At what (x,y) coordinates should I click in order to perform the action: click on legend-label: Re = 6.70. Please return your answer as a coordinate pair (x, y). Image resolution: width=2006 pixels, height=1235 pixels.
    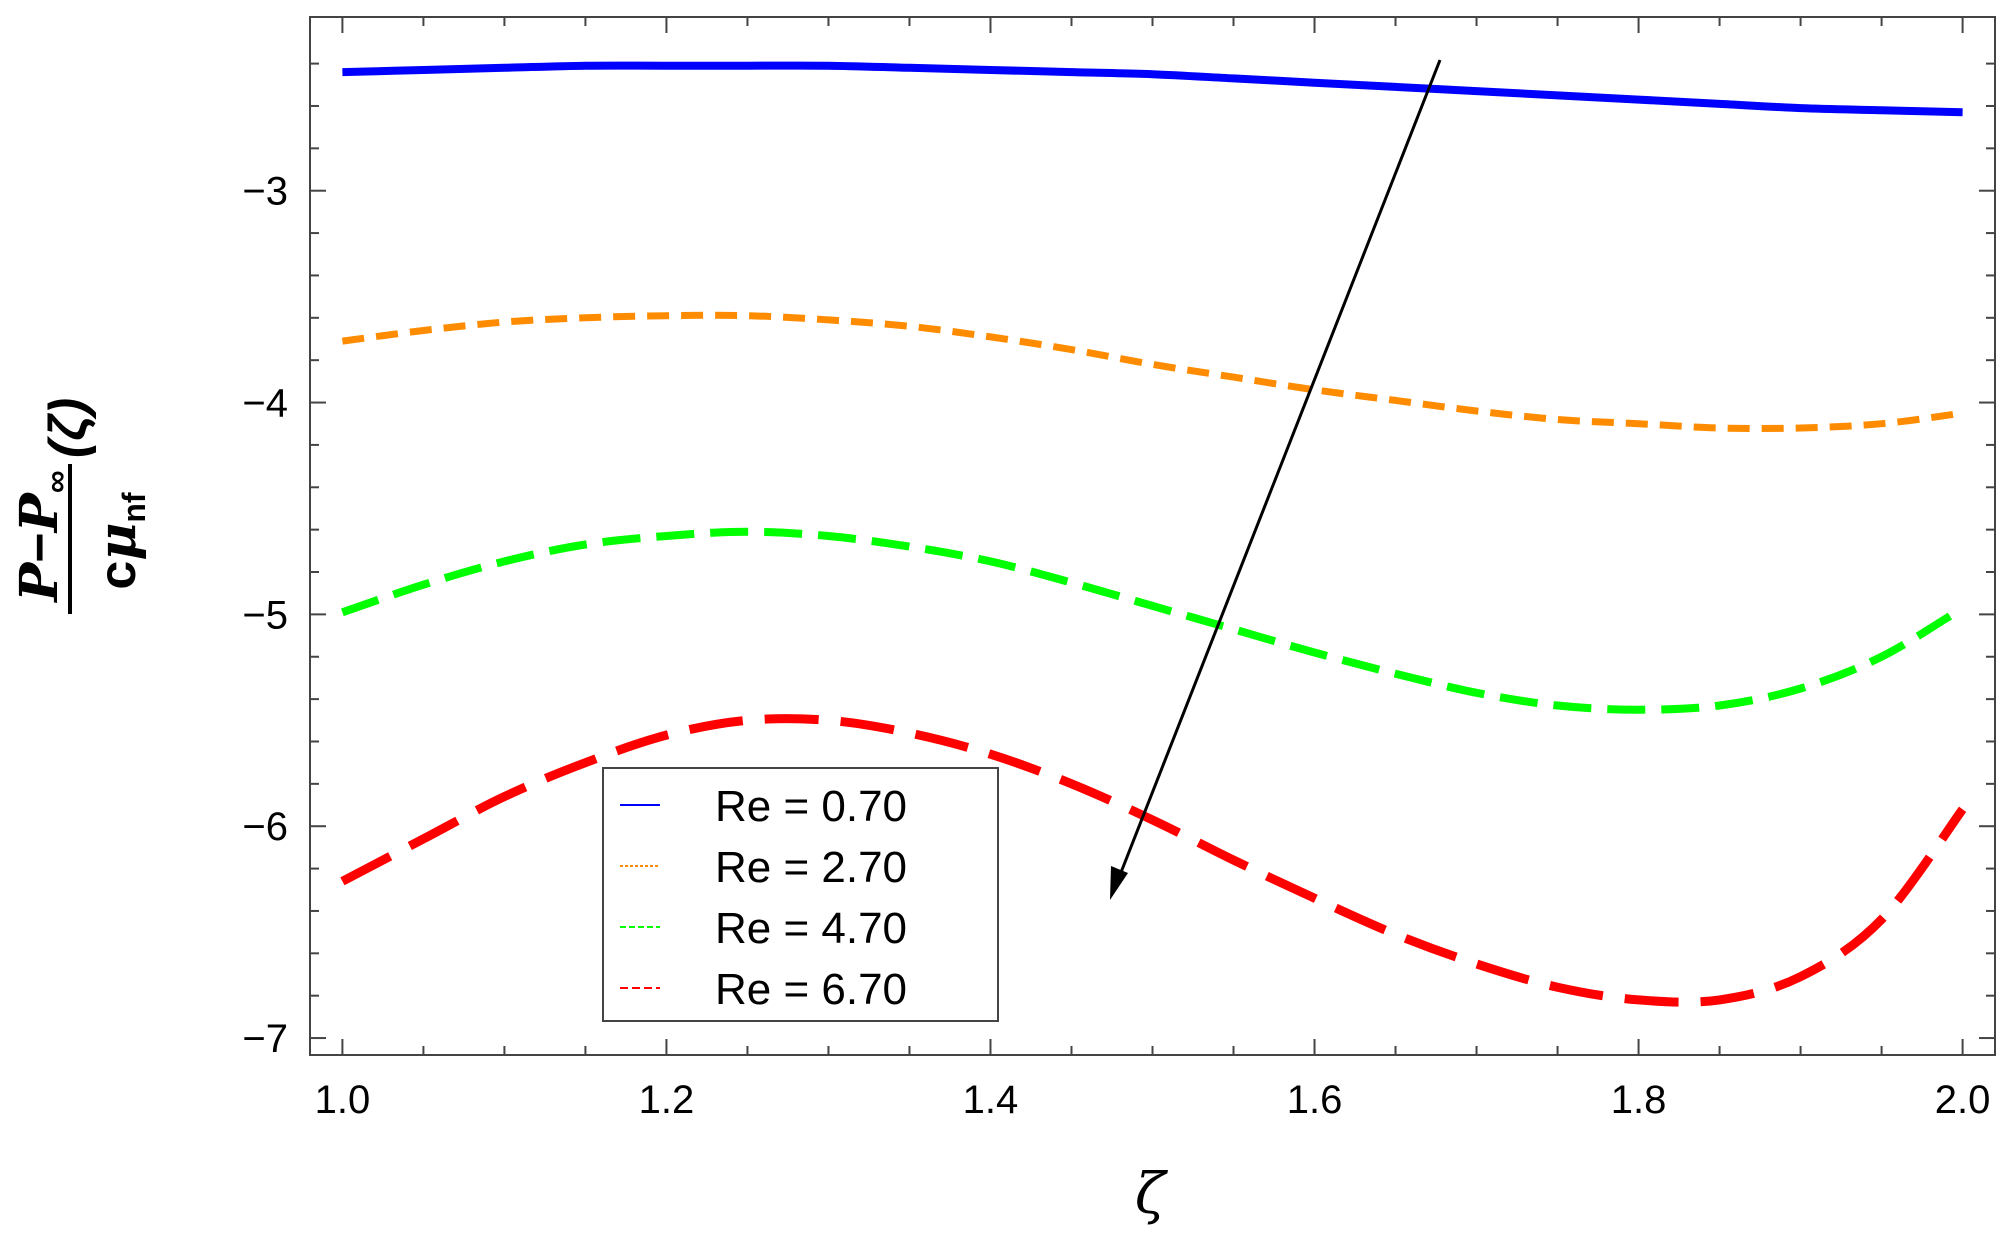
    Looking at the image, I should click on (811, 989).